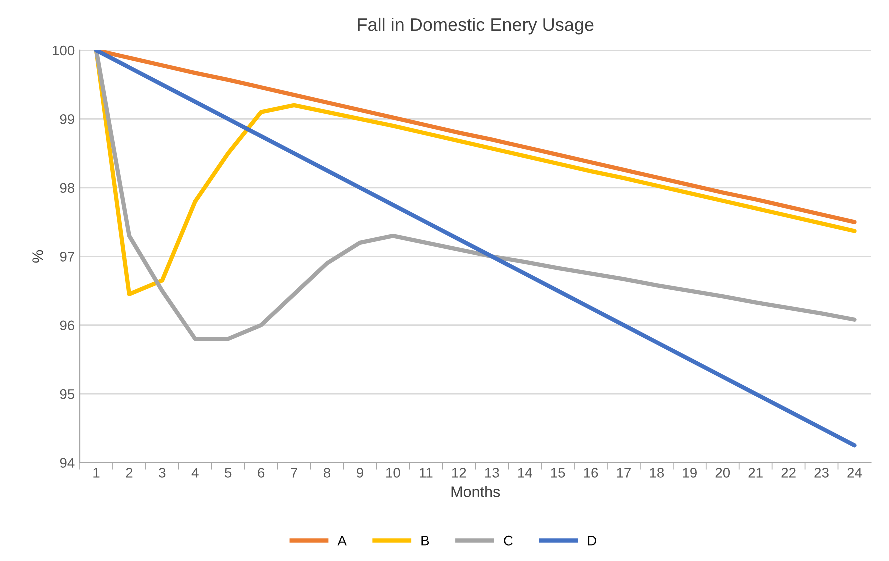 This screenshot has height=561, width=889. What do you see at coordinates (97, 473) in the screenshot?
I see `x-tick-label: 1` at bounding box center [97, 473].